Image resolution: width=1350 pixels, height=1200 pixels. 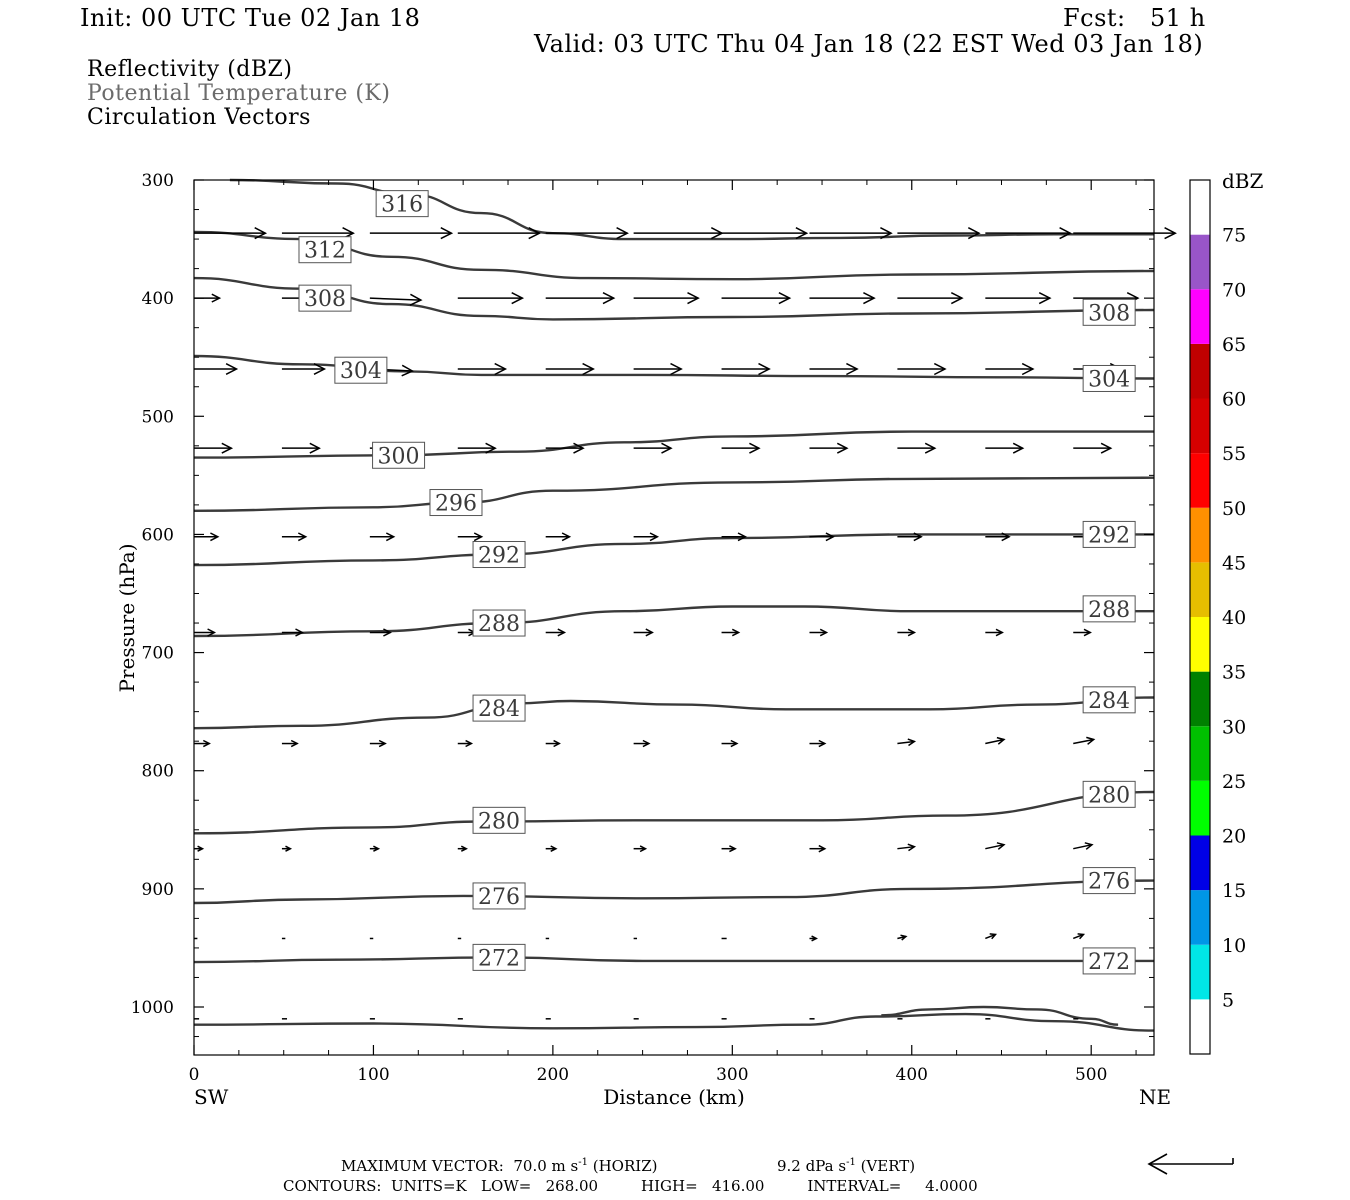 I want to click on y-tick-label: 800, so click(x=158, y=772).